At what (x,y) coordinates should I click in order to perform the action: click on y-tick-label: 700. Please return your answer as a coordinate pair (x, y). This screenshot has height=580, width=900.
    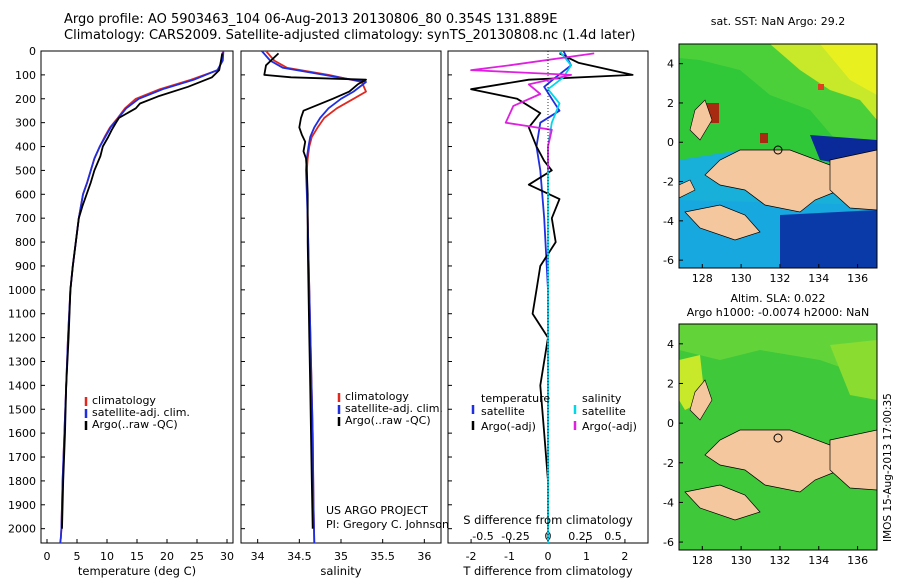
    Looking at the image, I should click on (25, 218).